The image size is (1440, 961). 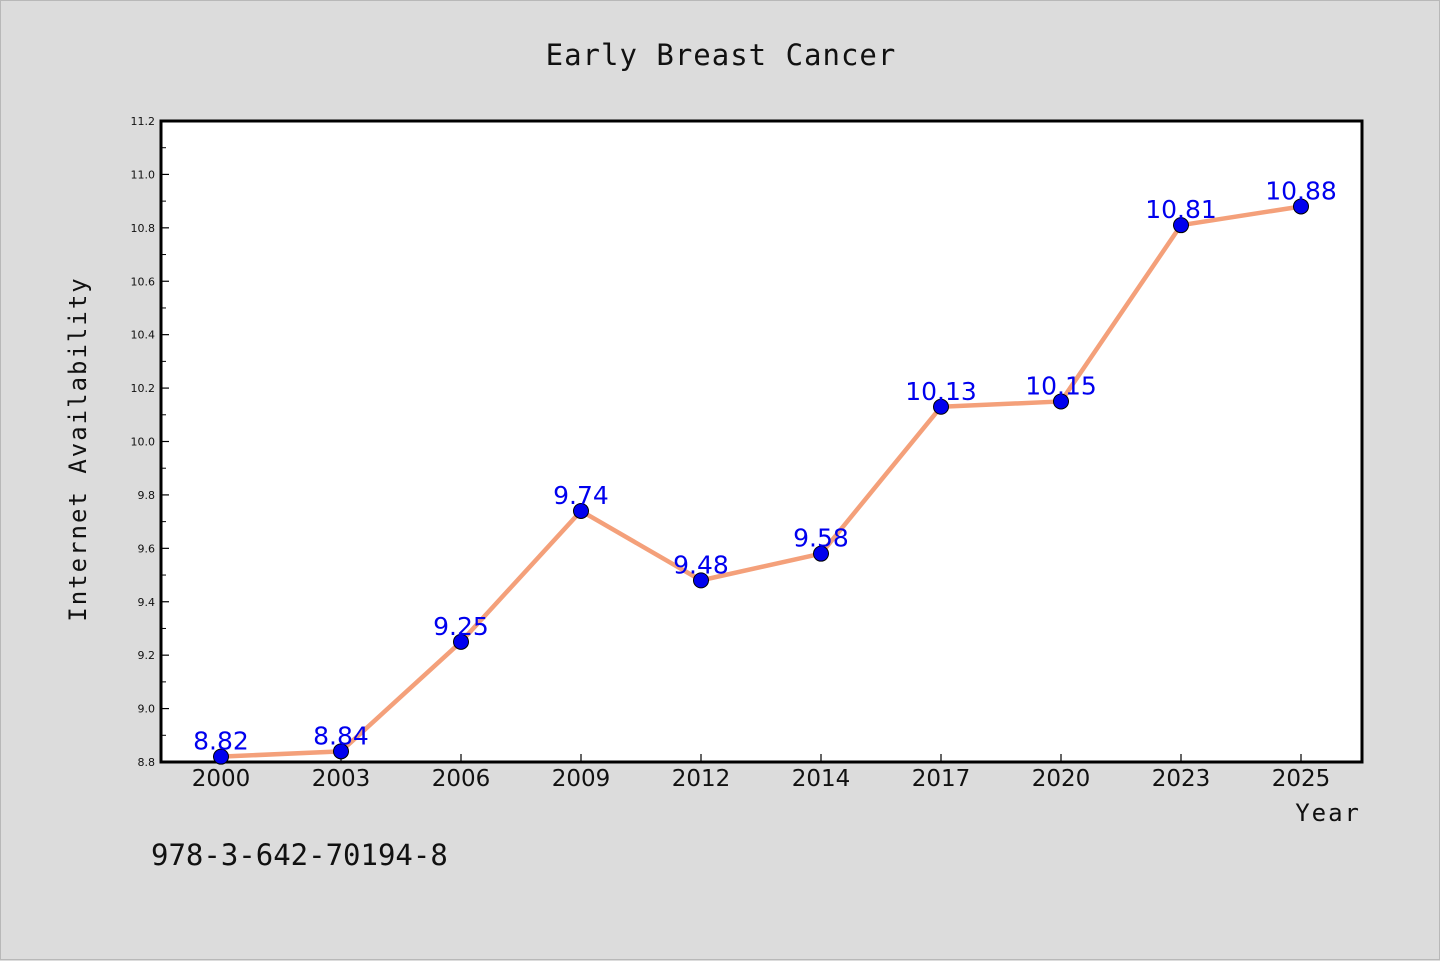 I want to click on y-tick-label: 11.0, so click(x=143, y=174).